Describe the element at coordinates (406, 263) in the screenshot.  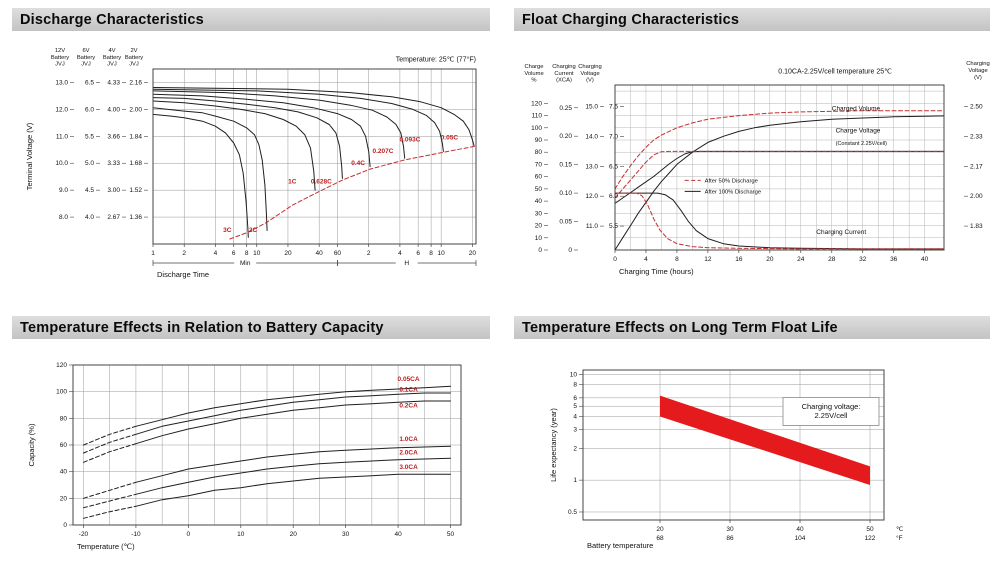
I see `svg-text: H` at that location.